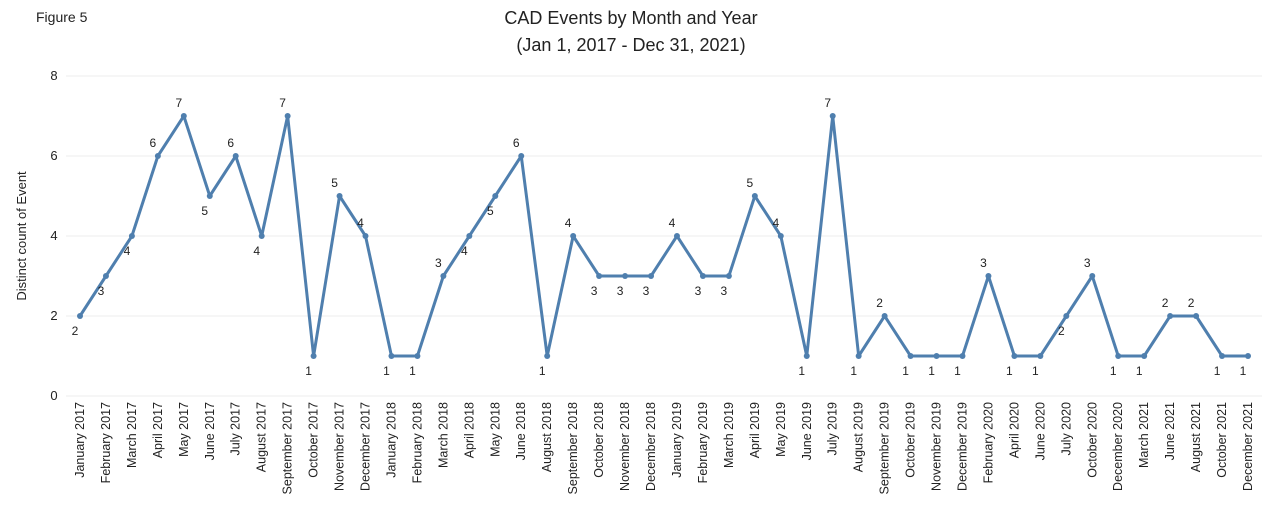 This screenshot has width=1262, height=520. I want to click on x-tick-label: April 2017, so click(158, 430).